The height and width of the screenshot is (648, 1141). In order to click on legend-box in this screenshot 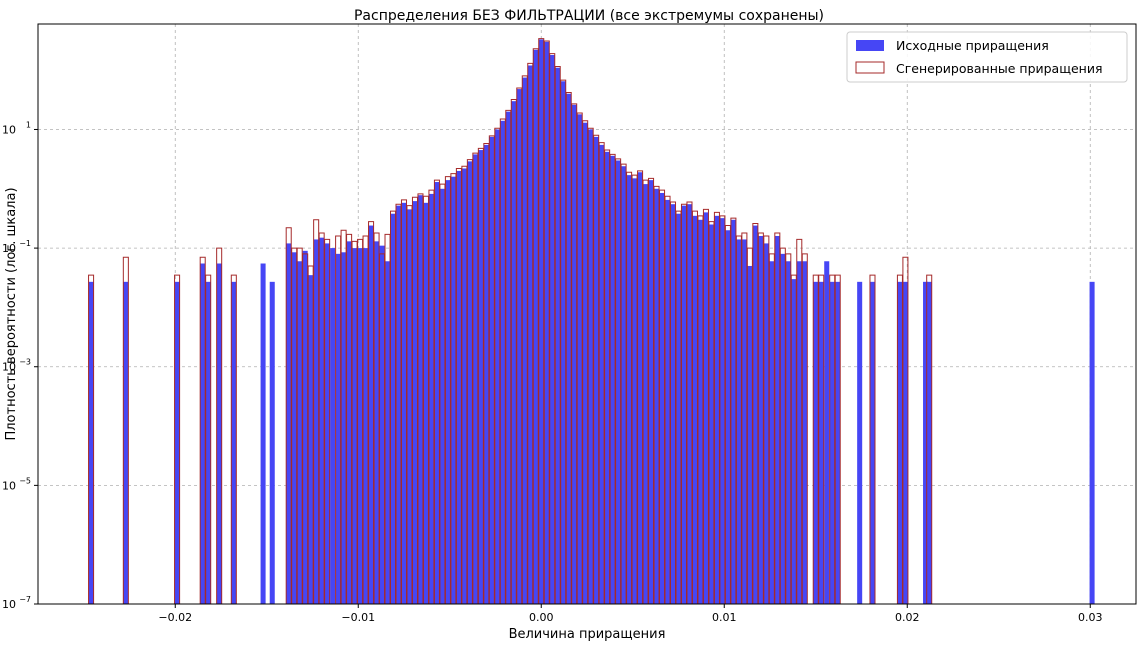, I will do `click(987, 57)`.